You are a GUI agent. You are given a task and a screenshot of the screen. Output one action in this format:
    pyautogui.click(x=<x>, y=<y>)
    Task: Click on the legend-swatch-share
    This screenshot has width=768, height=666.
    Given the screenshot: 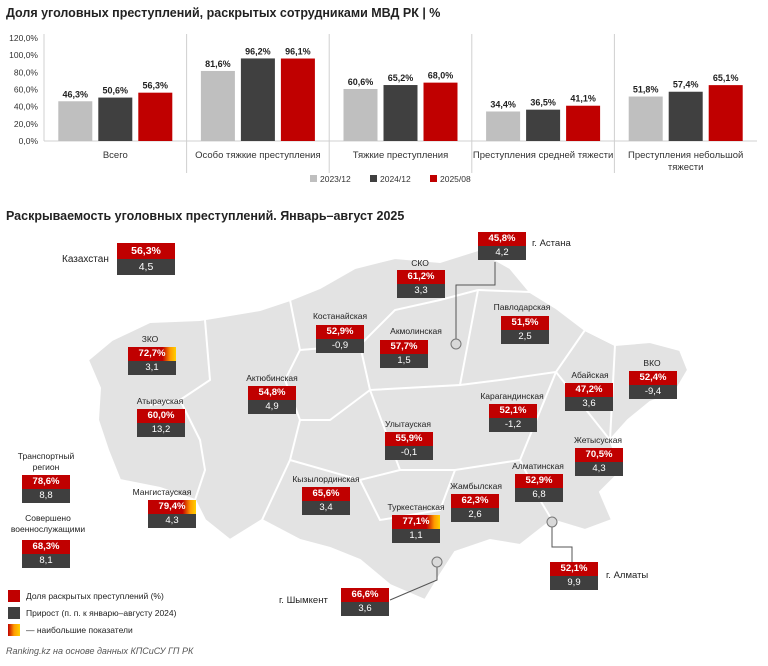 What is the action you would take?
    pyautogui.click(x=14, y=596)
    